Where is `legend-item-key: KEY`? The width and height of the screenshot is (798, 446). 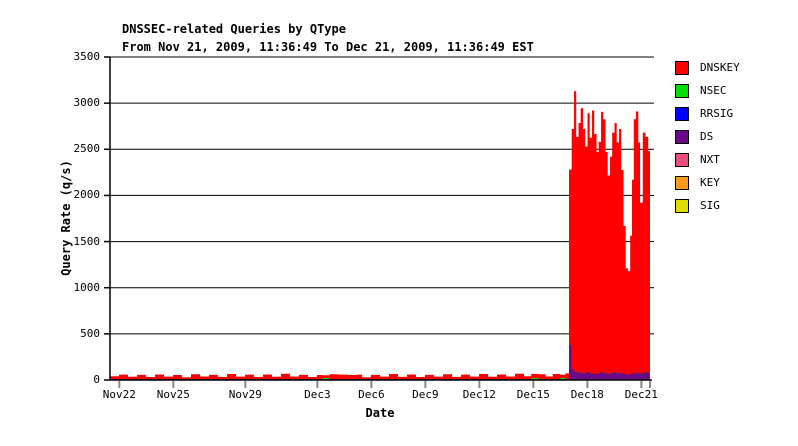 legend-item-key: KEY is located at coordinates (707, 182).